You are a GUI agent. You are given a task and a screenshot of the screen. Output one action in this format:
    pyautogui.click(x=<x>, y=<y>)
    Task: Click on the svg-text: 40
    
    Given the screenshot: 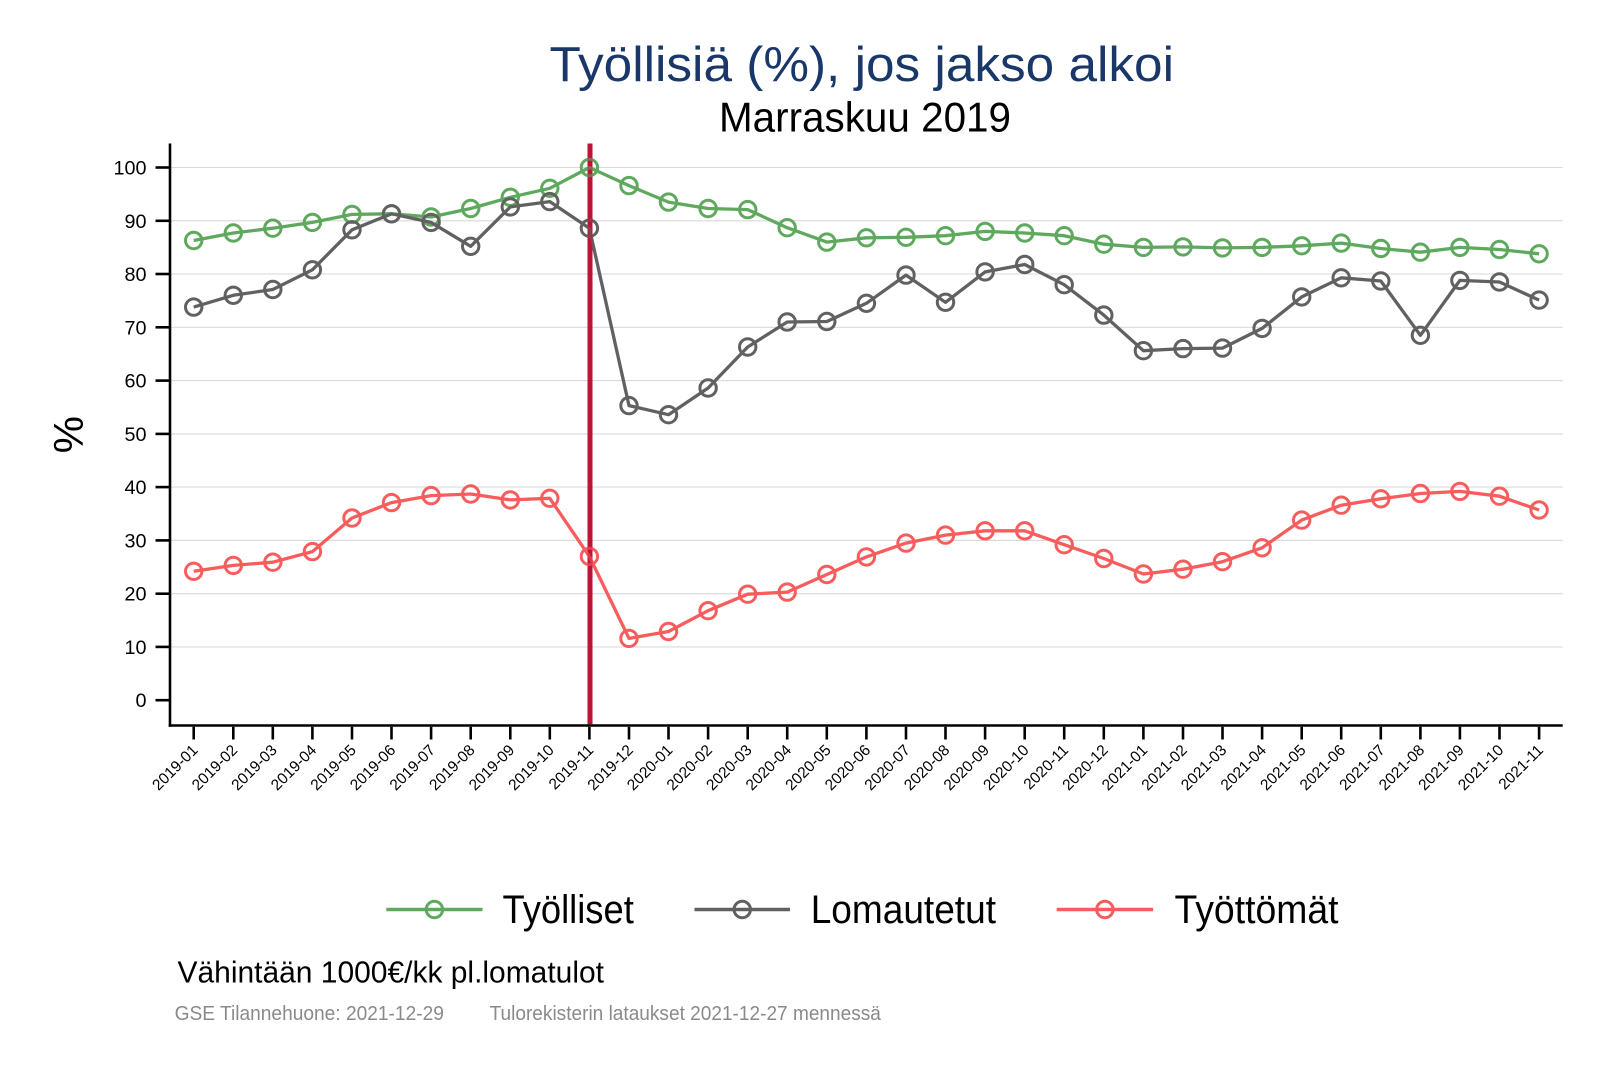 What is the action you would take?
    pyautogui.click(x=136, y=488)
    